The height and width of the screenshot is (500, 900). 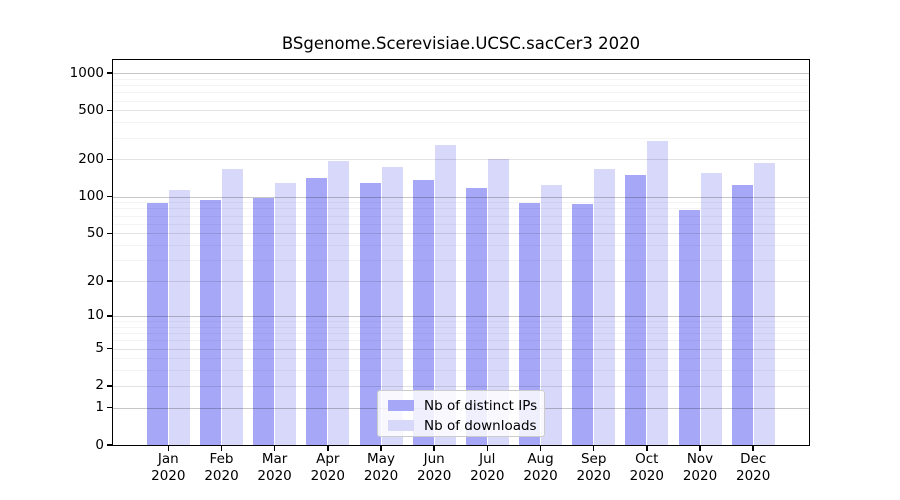 I want to click on bar-distinct-ips-jun, so click(x=423, y=312).